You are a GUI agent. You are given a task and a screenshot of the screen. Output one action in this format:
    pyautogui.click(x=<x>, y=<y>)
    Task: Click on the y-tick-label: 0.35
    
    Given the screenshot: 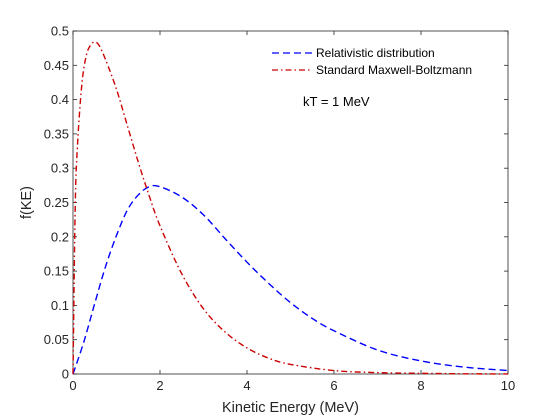 What is the action you would take?
    pyautogui.click(x=56, y=133)
    